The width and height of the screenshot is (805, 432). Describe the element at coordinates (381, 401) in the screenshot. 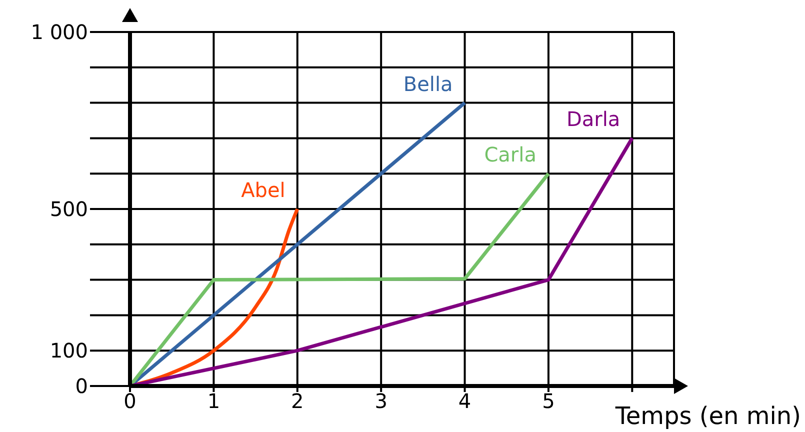

I see `x-tick-label: 3` at that location.